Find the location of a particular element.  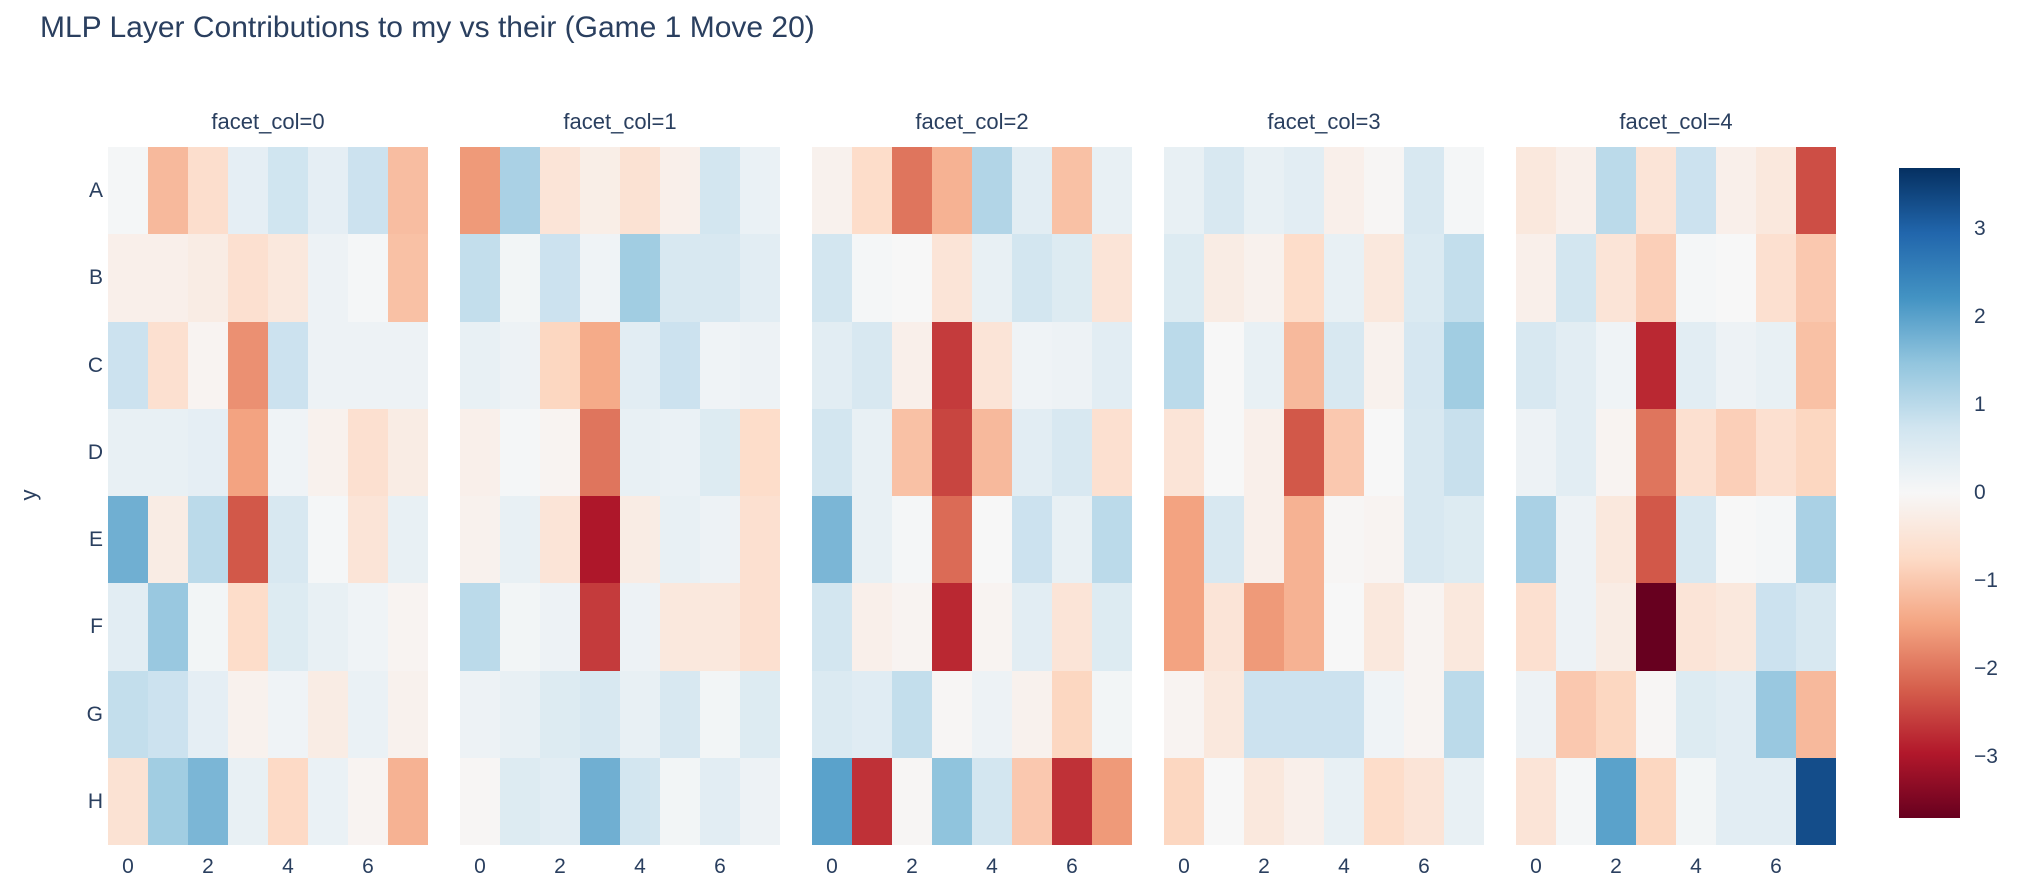

heatmap-cell-f0-F4 is located at coordinates (288, 627).